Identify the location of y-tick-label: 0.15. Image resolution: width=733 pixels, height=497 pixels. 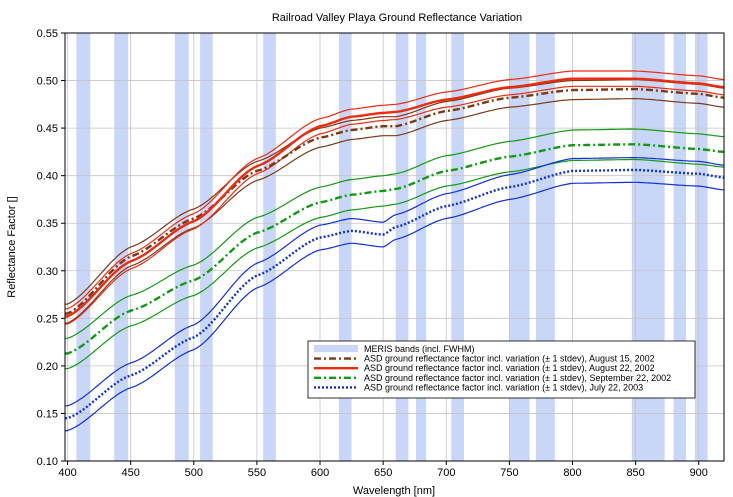
(47, 414).